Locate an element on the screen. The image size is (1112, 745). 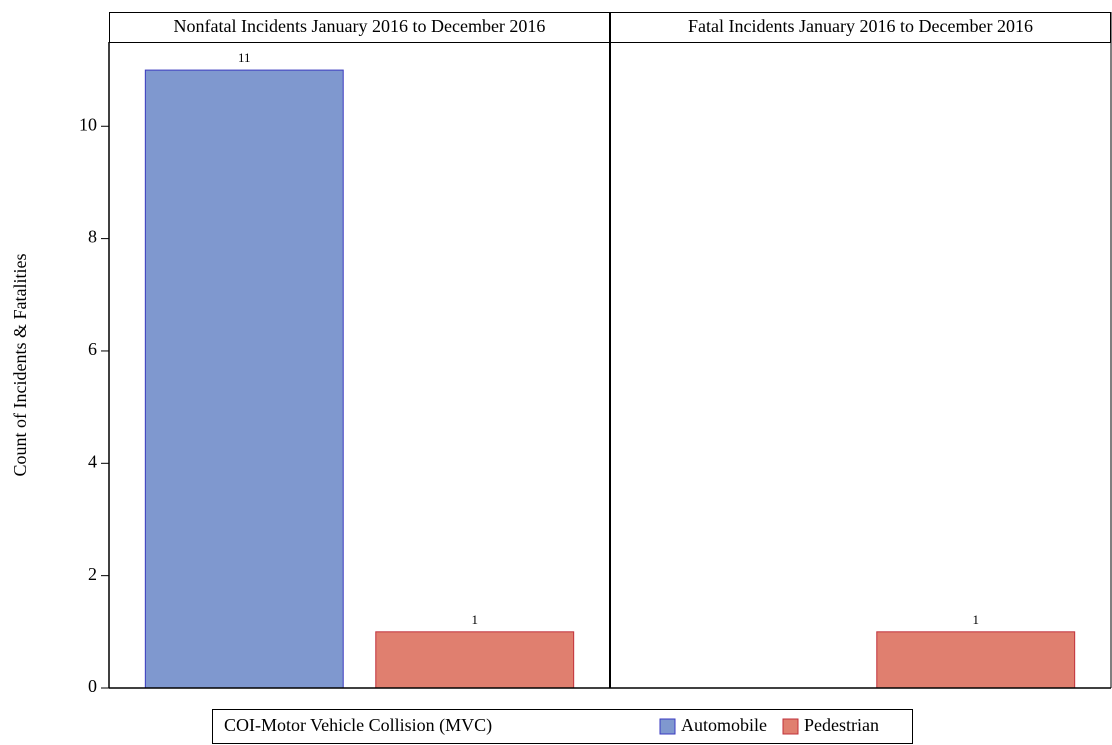
y-tick-label: 6 is located at coordinates (92, 349).